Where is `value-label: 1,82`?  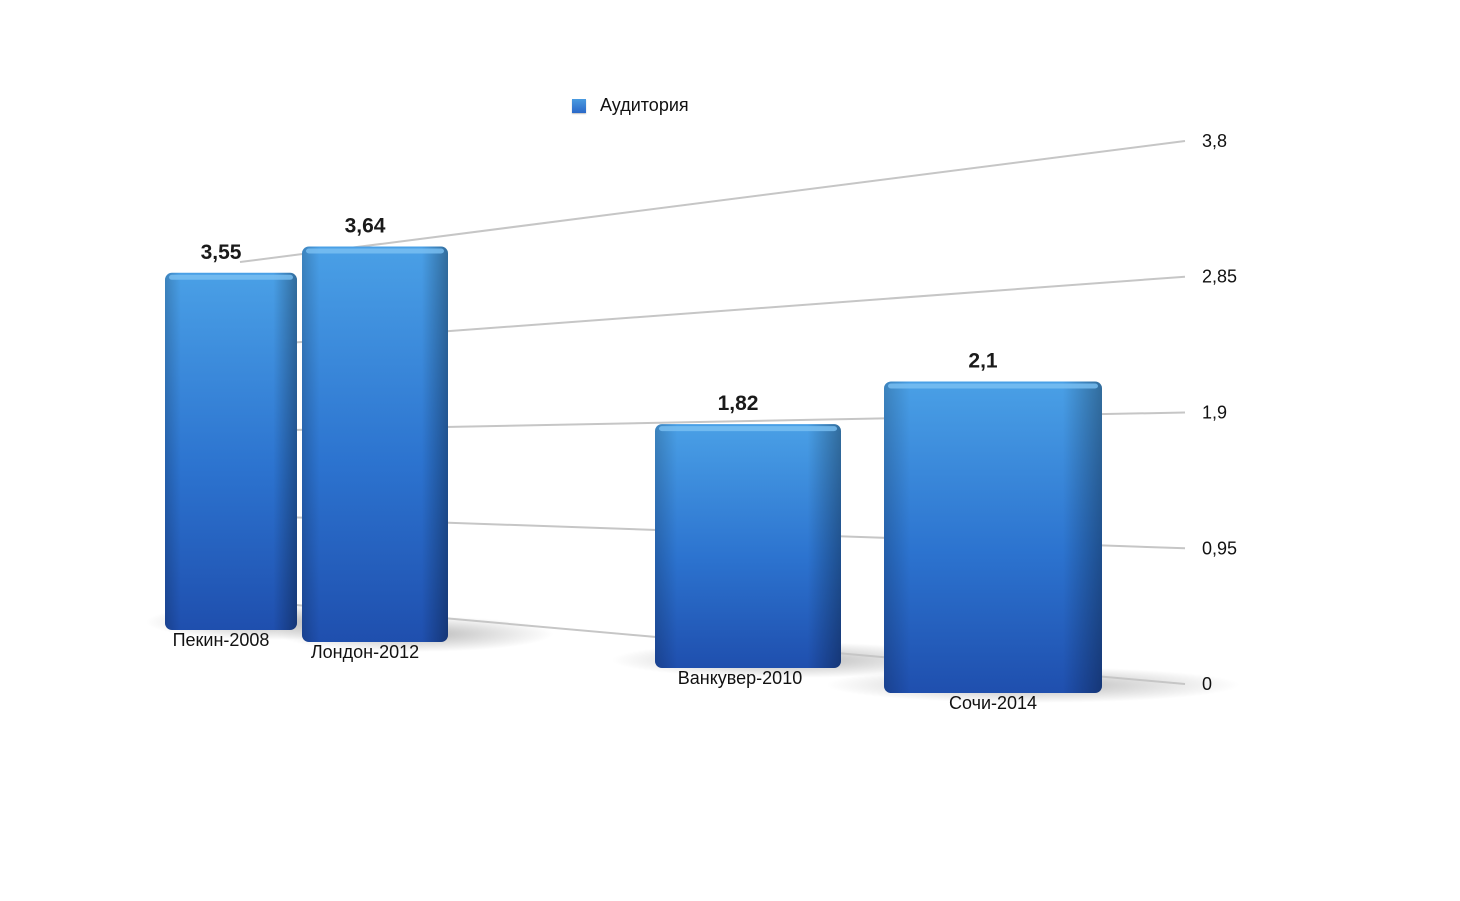
value-label: 1,82 is located at coordinates (738, 403).